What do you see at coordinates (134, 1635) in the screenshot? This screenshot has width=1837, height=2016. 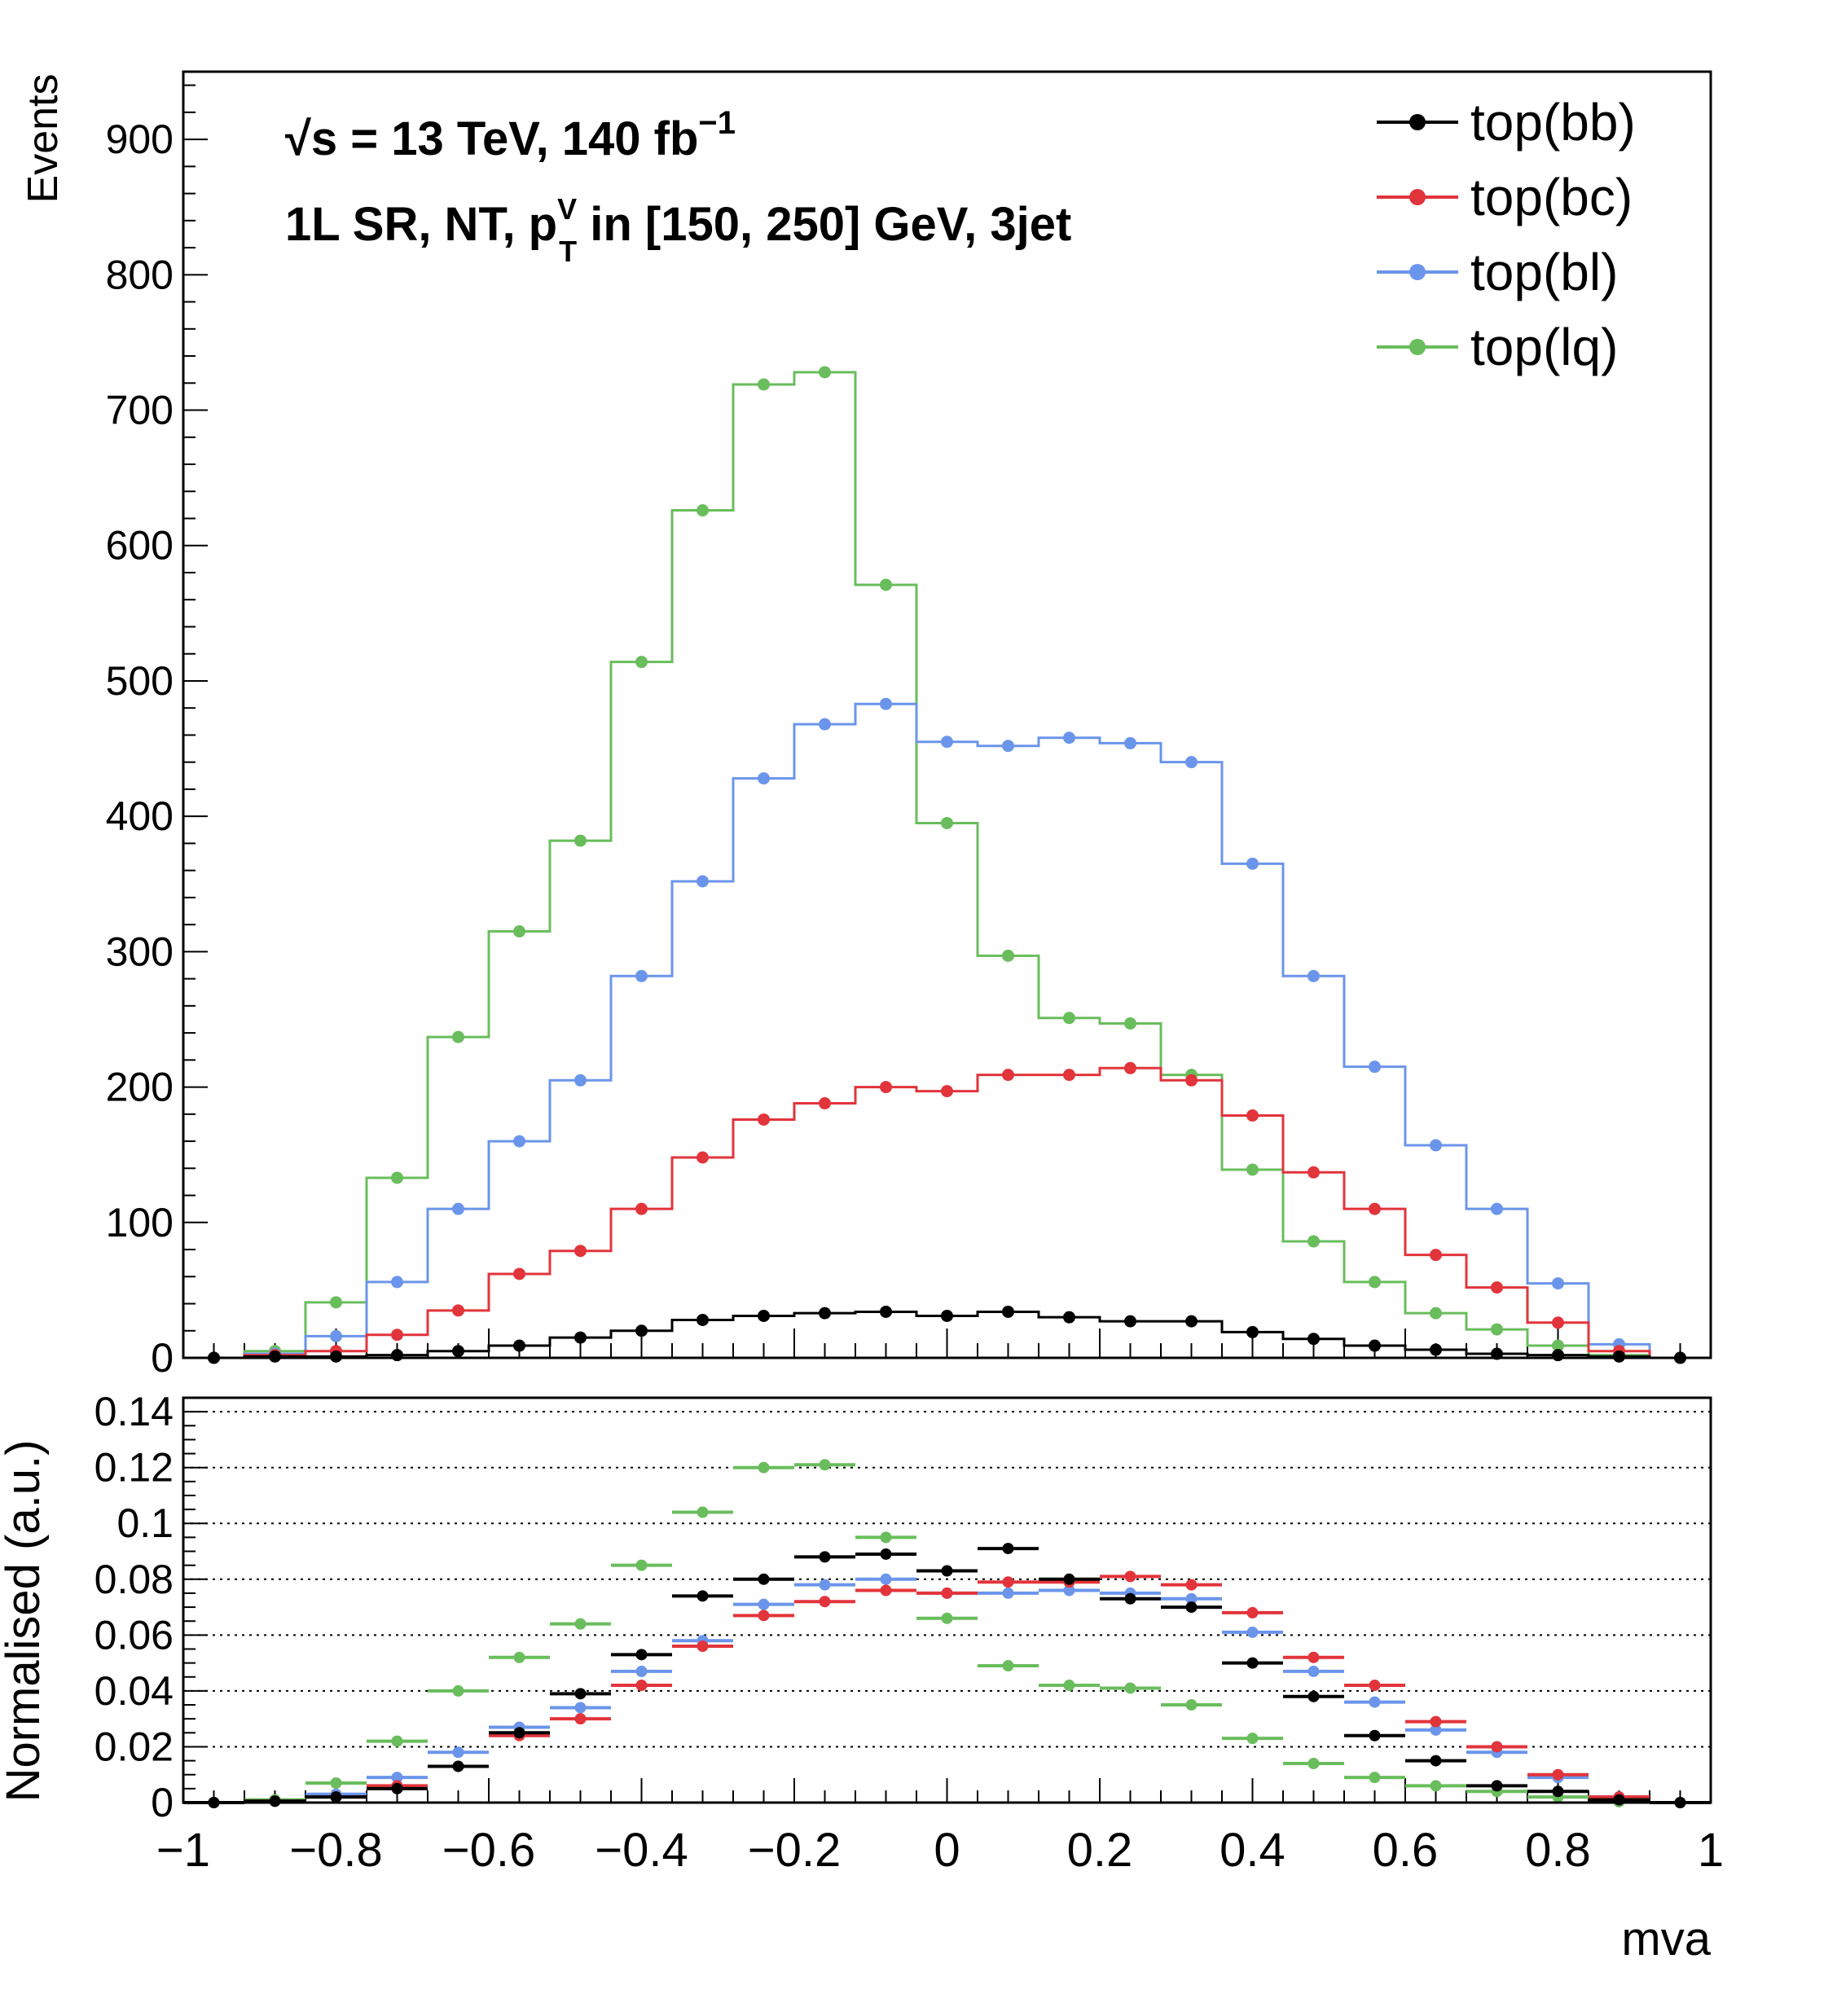 I see `y-tick-label-lower: 0.06` at bounding box center [134, 1635].